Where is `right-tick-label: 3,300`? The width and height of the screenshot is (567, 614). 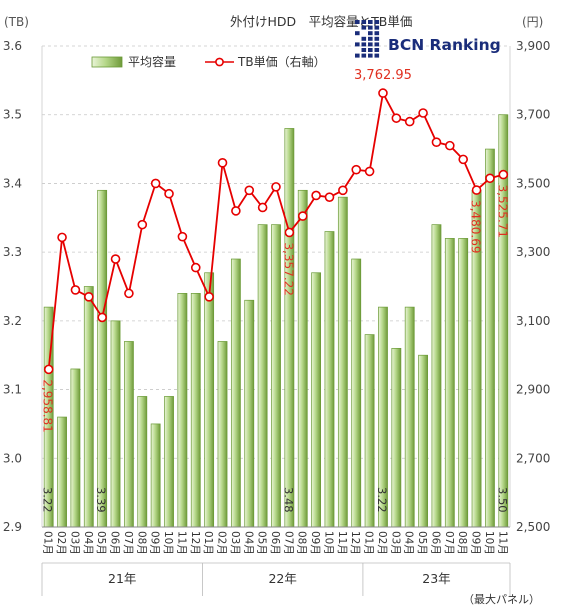
right-tick-label: 3,300 is located at coordinates (533, 252).